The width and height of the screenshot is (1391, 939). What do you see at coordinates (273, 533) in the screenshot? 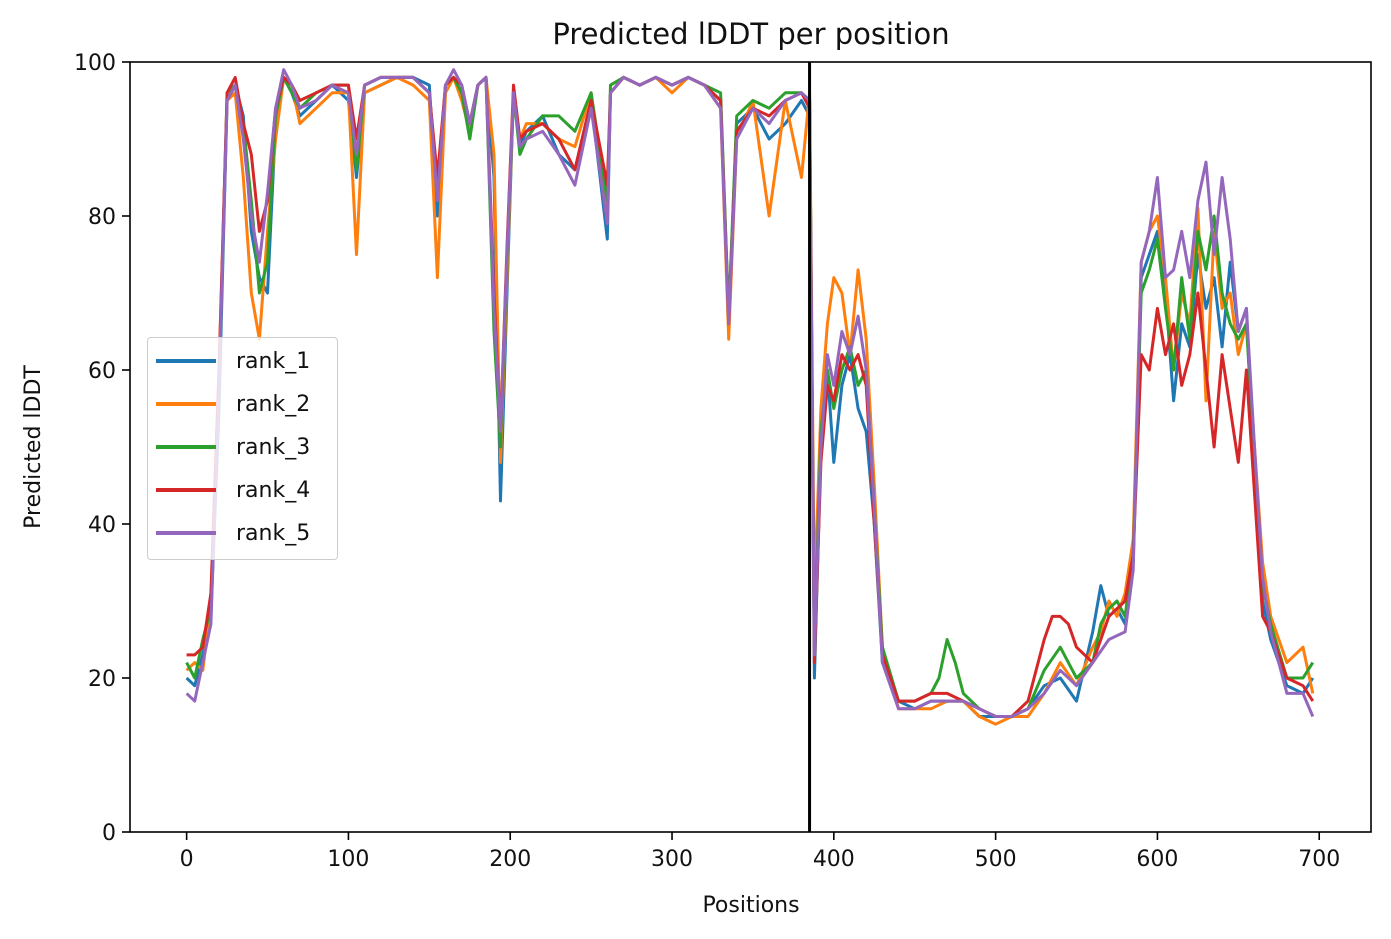
I see `legend-label: rank_5` at bounding box center [273, 533].